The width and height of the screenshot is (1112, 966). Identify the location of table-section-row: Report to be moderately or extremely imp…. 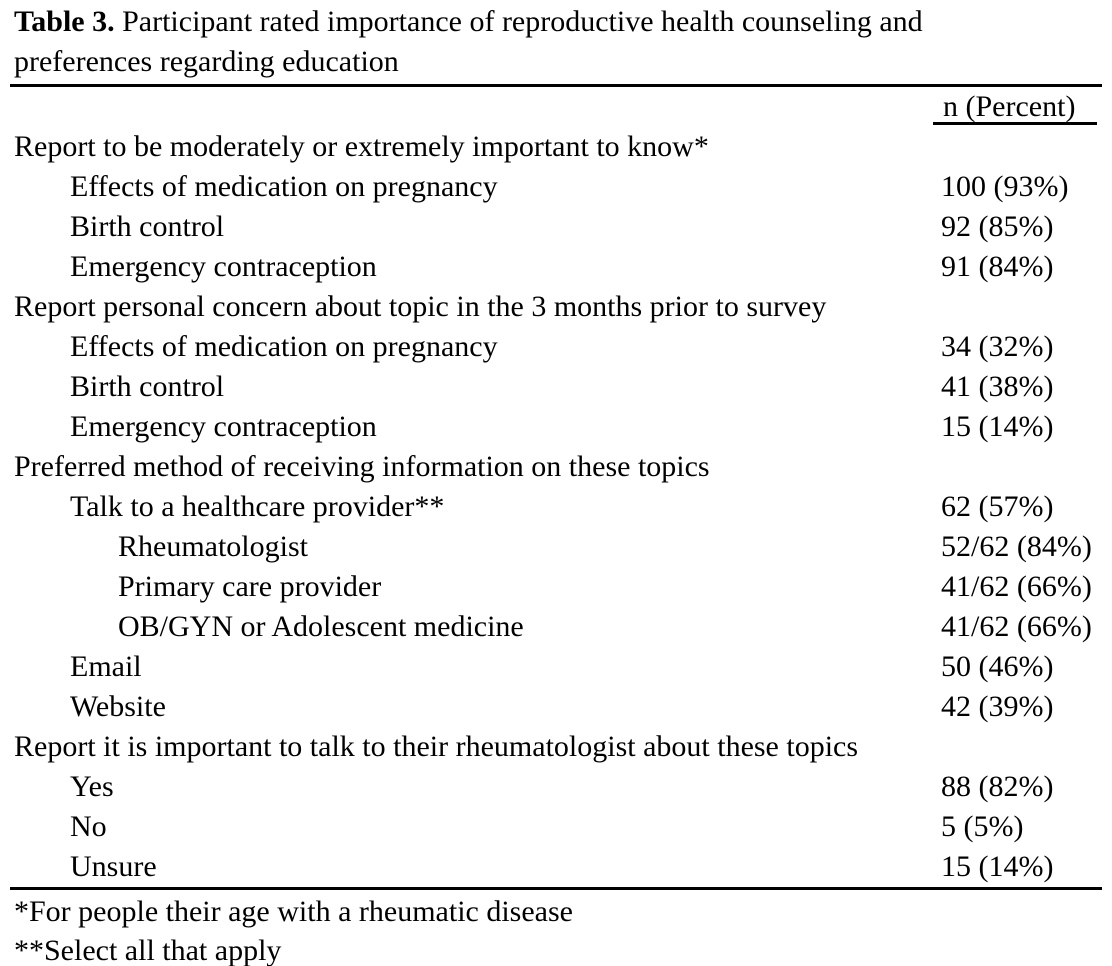
(556, 147).